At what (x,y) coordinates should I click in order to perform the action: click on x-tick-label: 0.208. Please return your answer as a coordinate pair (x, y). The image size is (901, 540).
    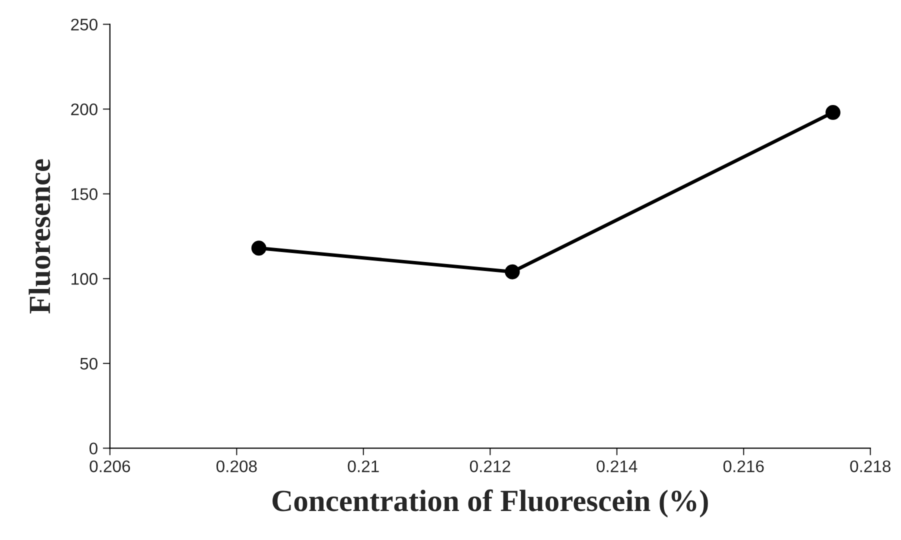
    Looking at the image, I should click on (236, 466).